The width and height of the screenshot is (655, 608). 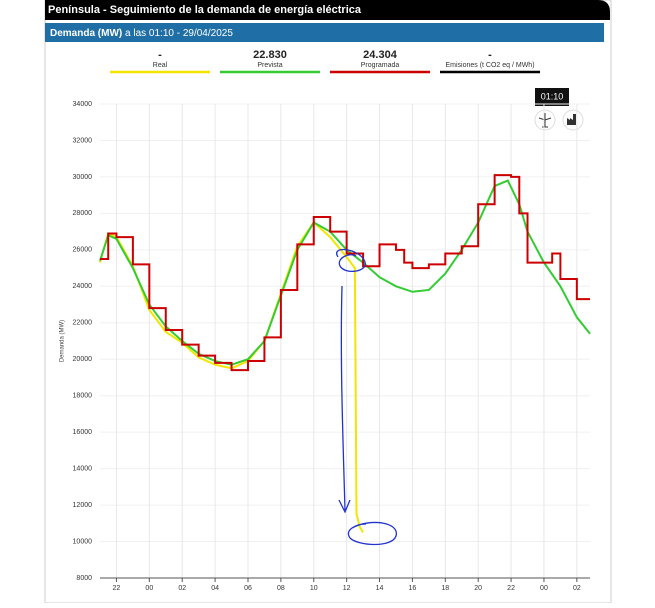 I want to click on legend-value: 22.830, so click(x=270, y=55).